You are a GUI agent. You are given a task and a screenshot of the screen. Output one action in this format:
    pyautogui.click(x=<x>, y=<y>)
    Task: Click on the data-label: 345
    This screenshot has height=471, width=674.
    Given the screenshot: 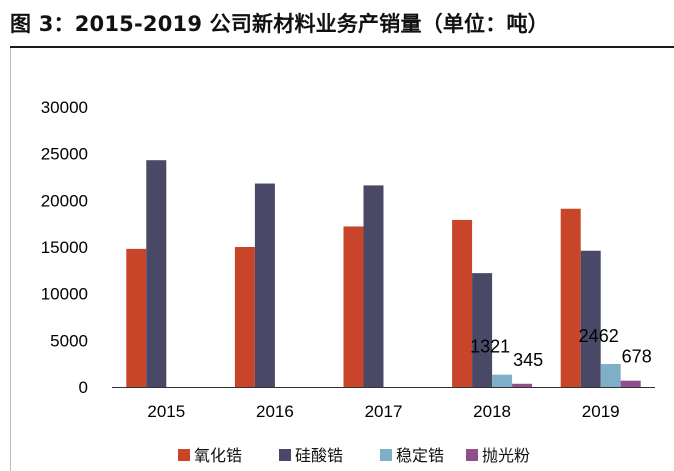 What is the action you would take?
    pyautogui.click(x=528, y=360)
    